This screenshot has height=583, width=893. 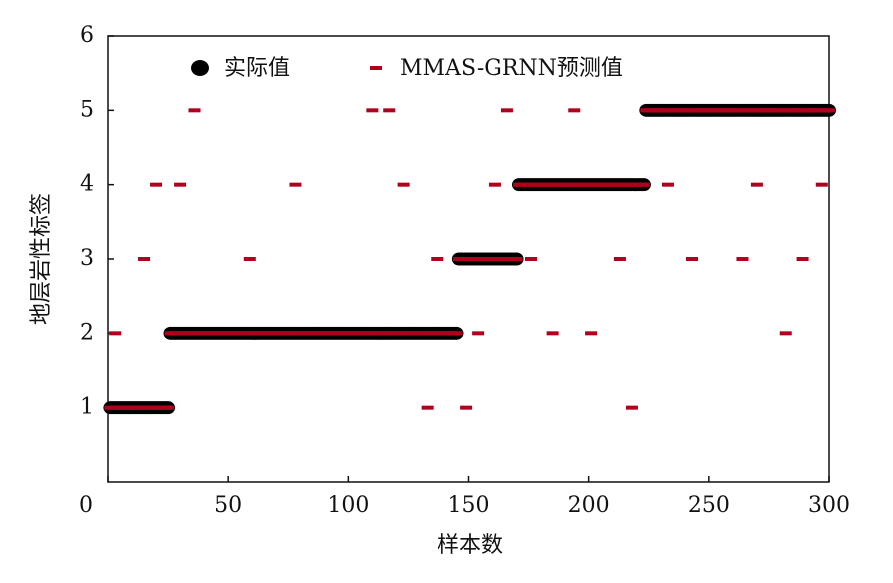 What do you see at coordinates (709, 505) in the screenshot?
I see `x-tick-label: 250` at bounding box center [709, 505].